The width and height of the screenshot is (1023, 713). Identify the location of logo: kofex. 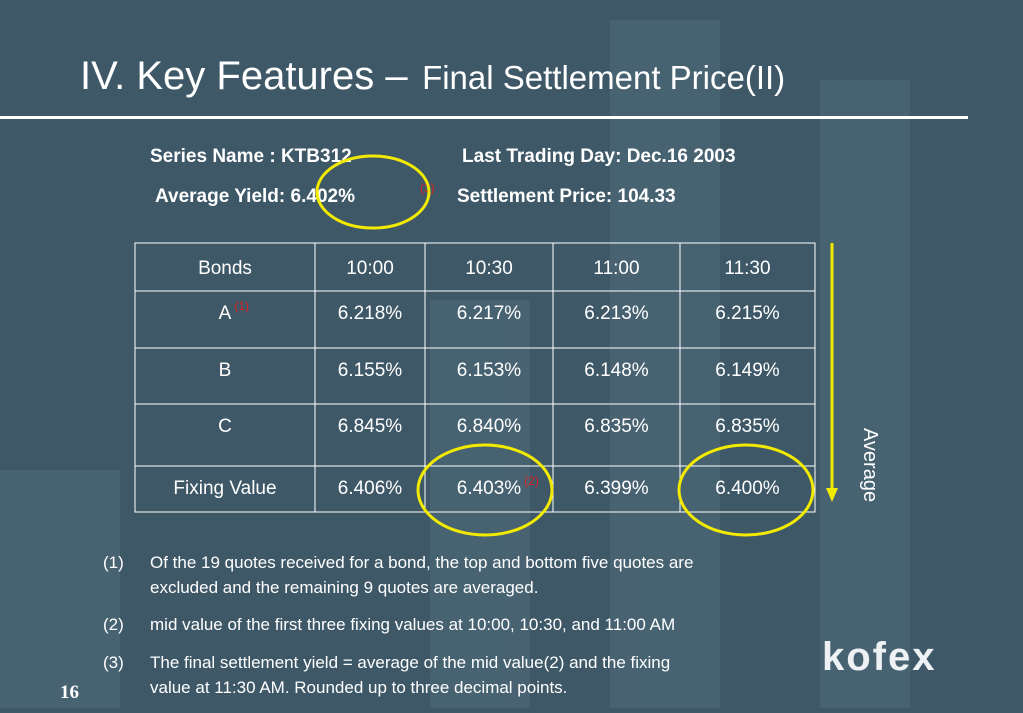
(879, 657).